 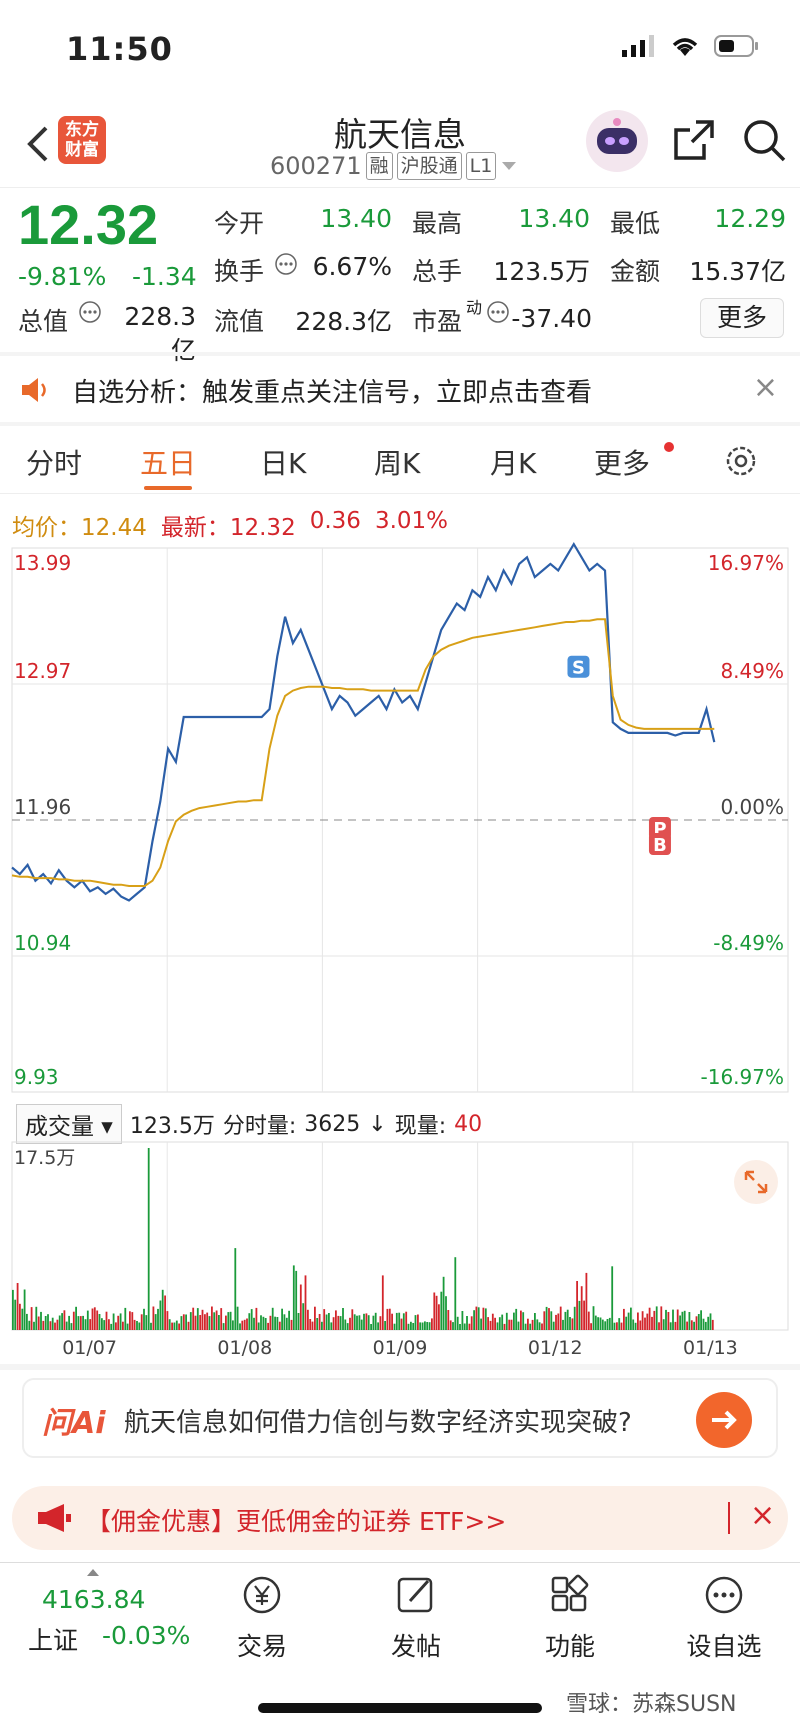 I want to click on tab-more: 更多, so click(x=622, y=463).